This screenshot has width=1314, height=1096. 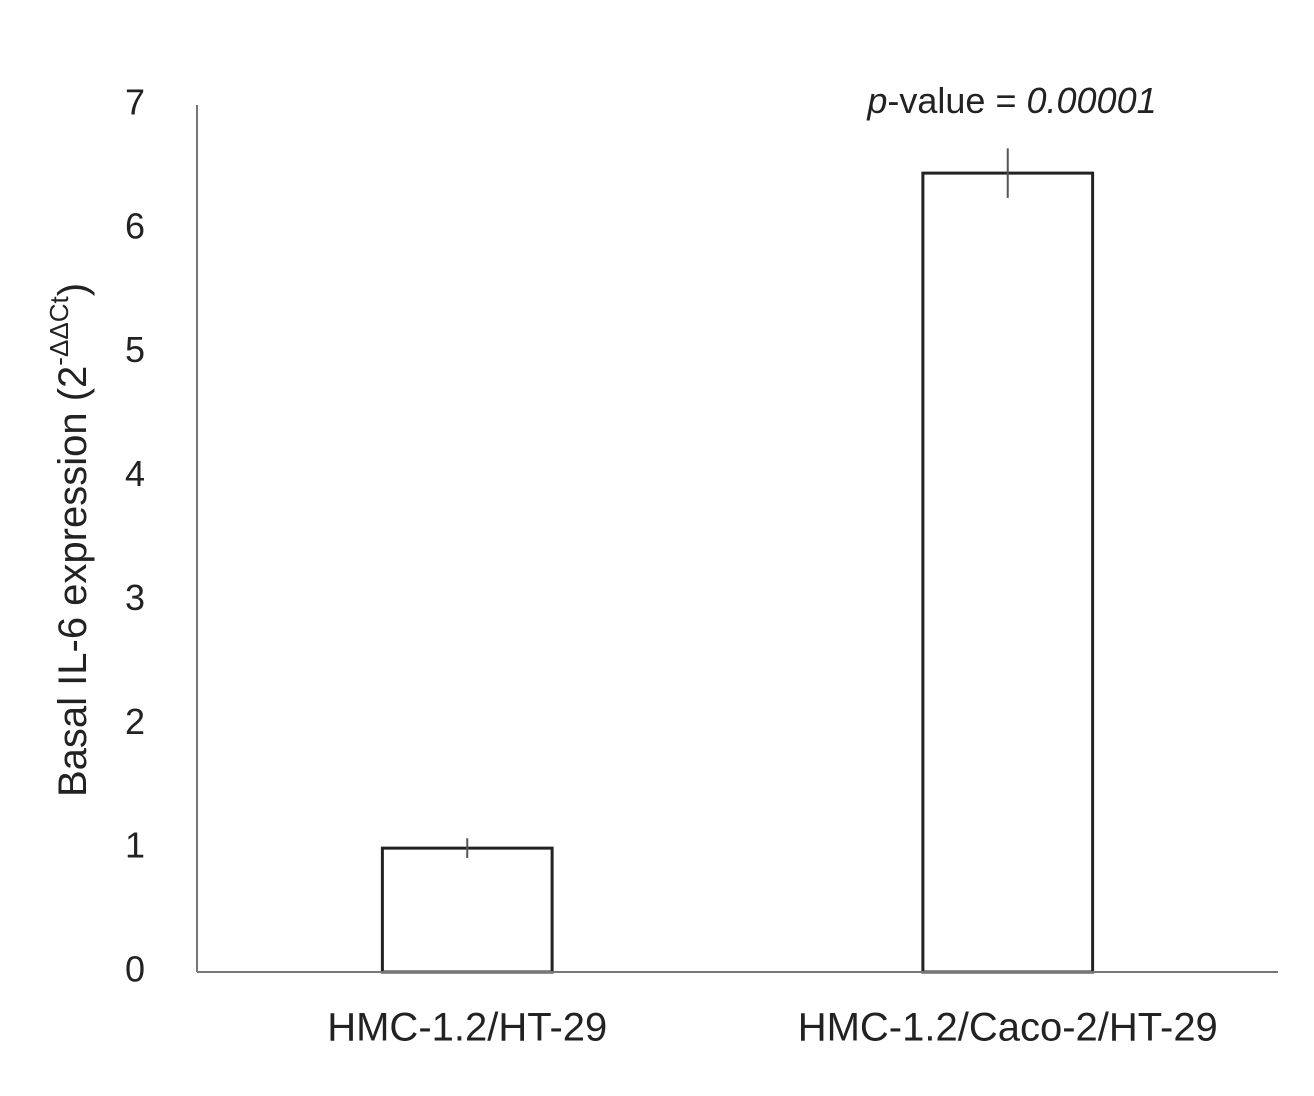 I want to click on y-axis-label-sup: -ΔΔCt, so click(x=59, y=331).